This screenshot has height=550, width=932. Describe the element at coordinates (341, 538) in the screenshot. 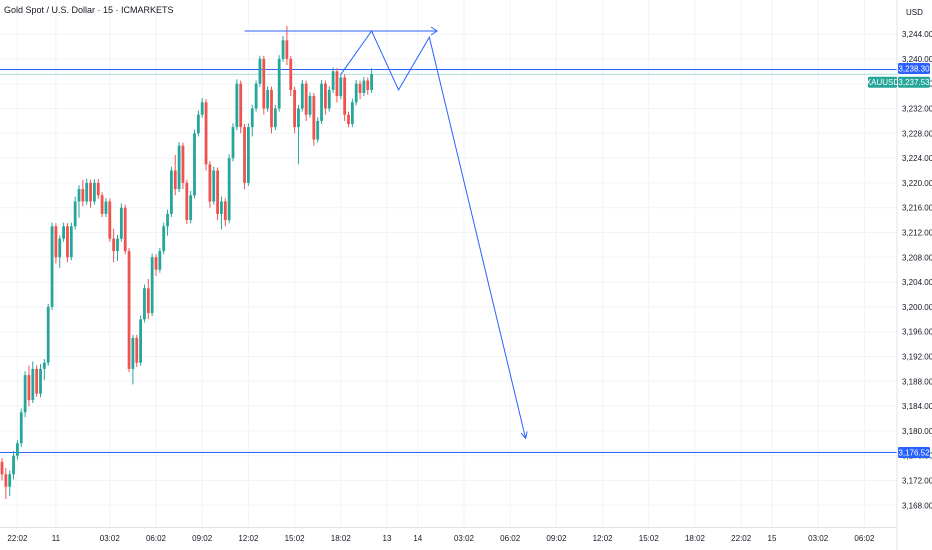

I see `time-tick-label: 18:02` at that location.